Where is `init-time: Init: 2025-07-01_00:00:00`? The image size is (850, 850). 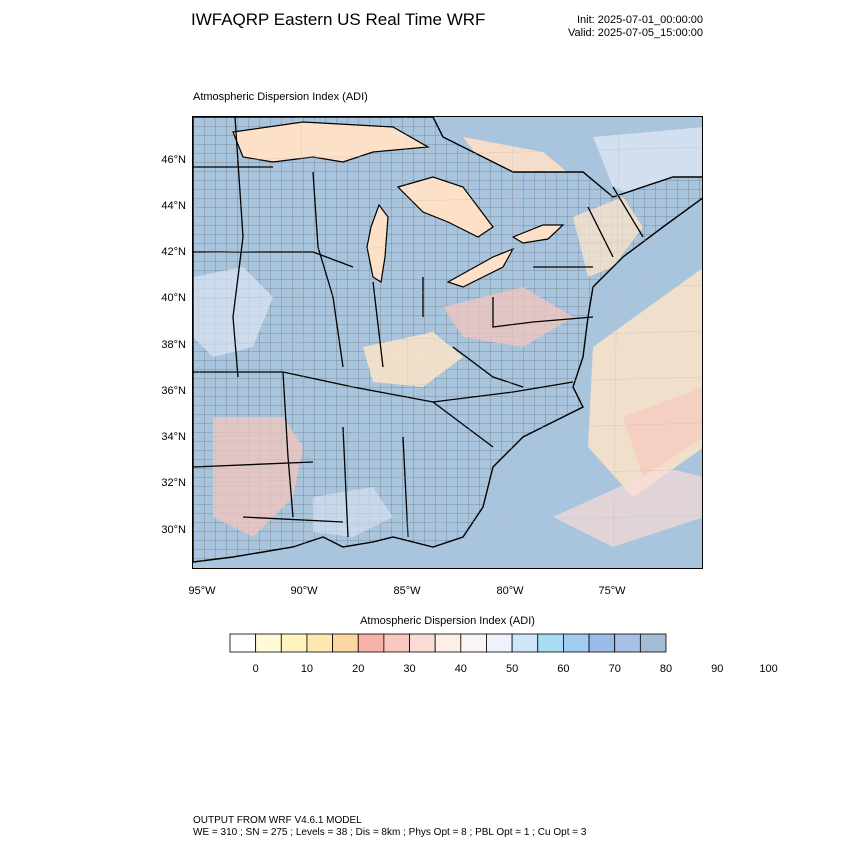 init-time: Init: 2025-07-01_00:00:00 is located at coordinates (640, 20).